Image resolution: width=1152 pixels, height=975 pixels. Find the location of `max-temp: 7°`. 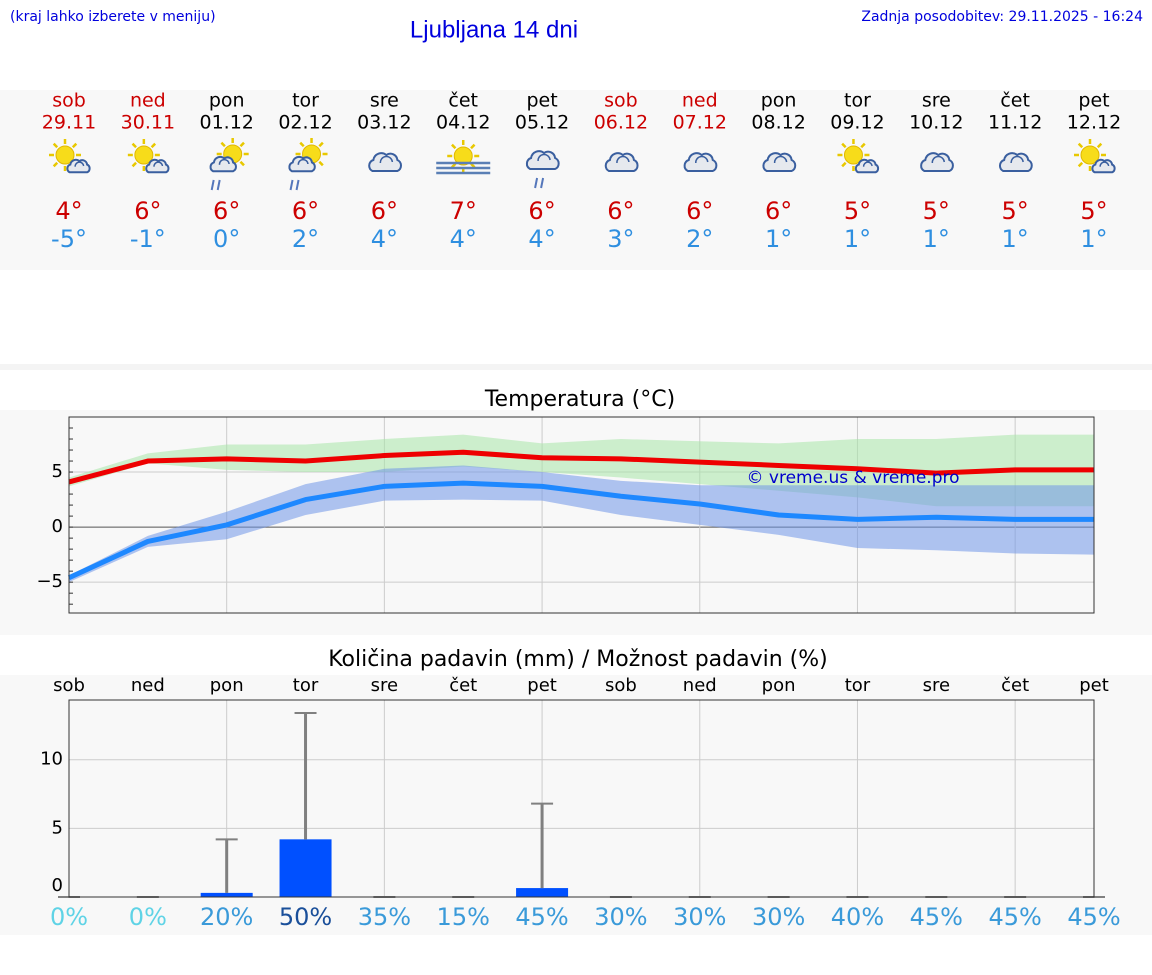

max-temp: 7° is located at coordinates (463, 211).